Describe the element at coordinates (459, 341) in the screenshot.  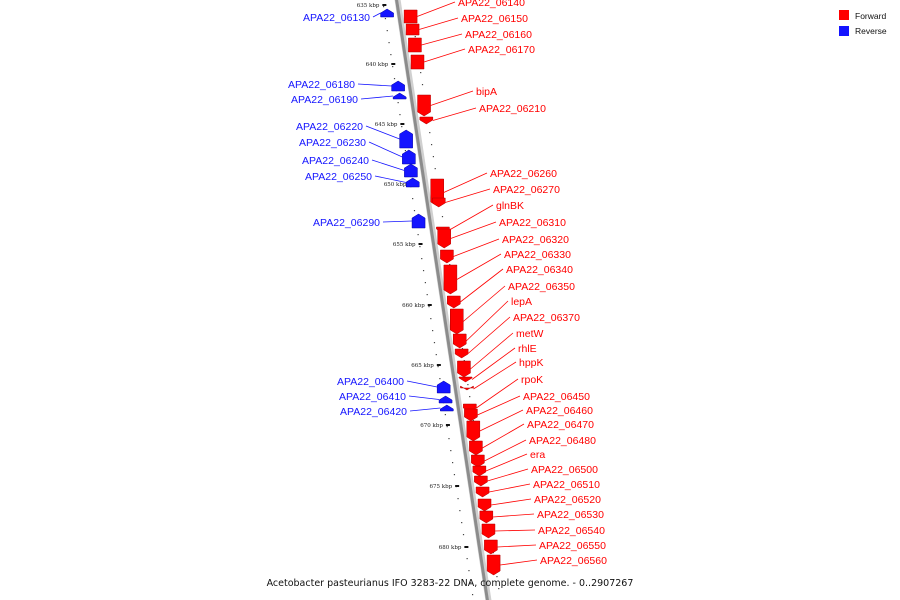
I see `gene-feature-lepA` at that location.